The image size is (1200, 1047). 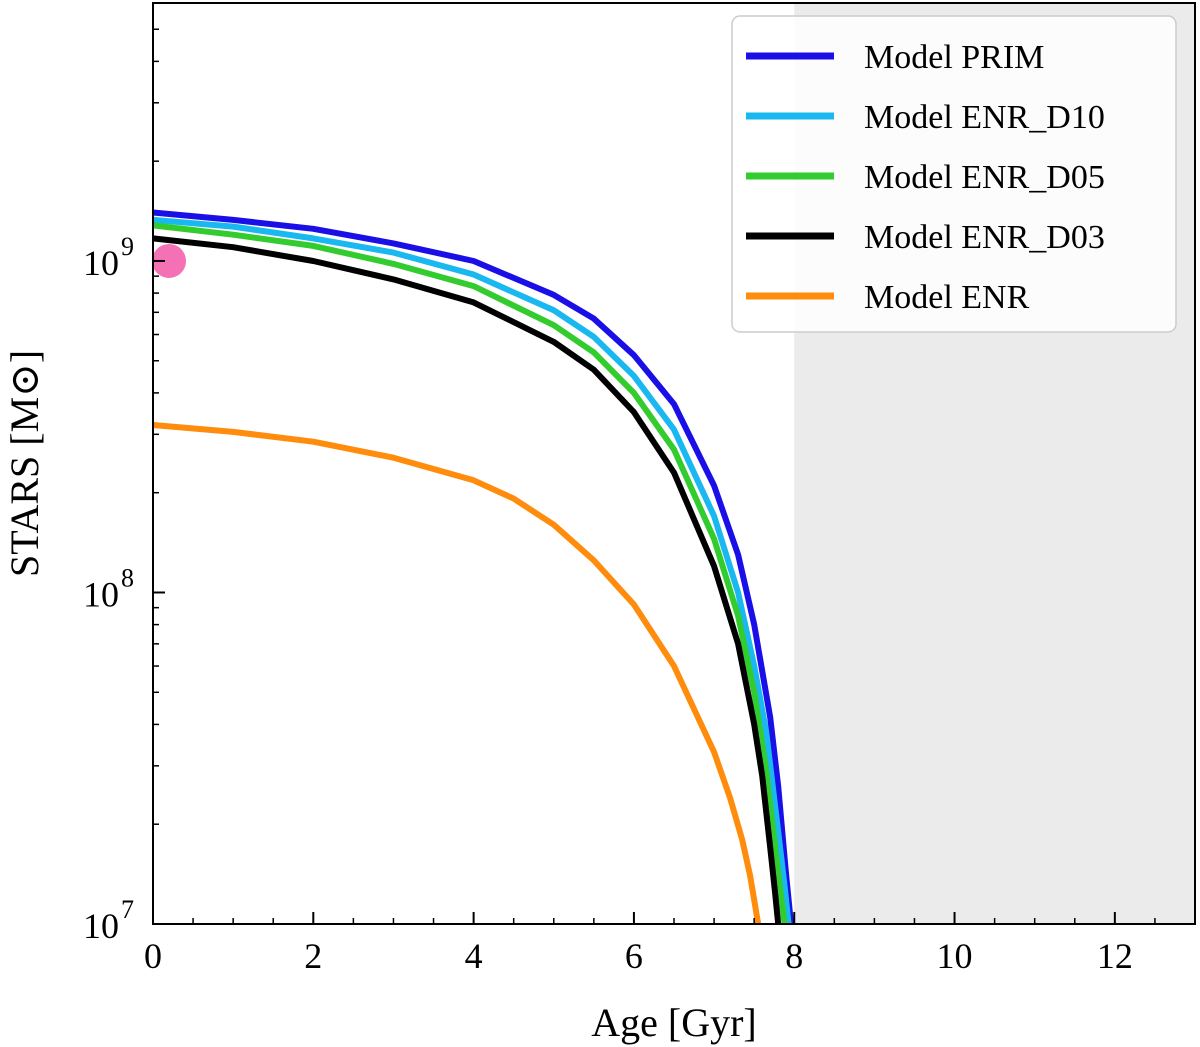 I want to click on legend-label: Model PRIM, so click(x=954, y=57).